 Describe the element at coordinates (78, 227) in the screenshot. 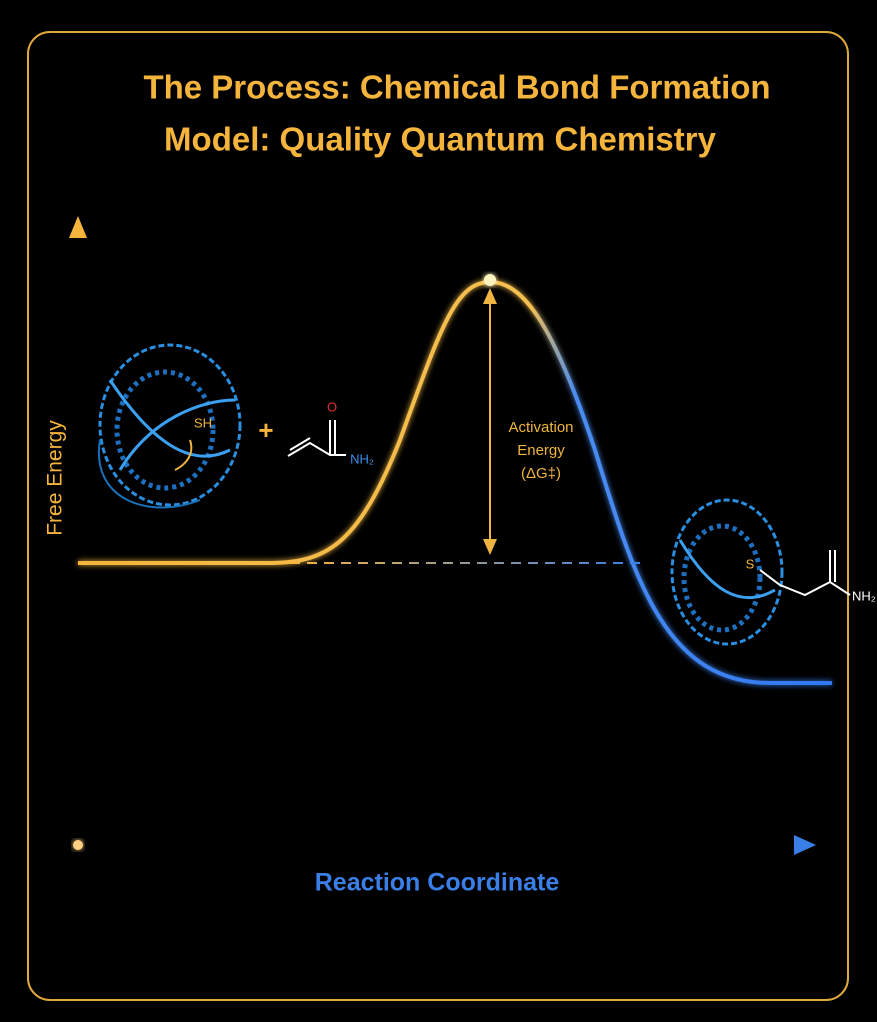

I see `y-axis-arrow` at that location.